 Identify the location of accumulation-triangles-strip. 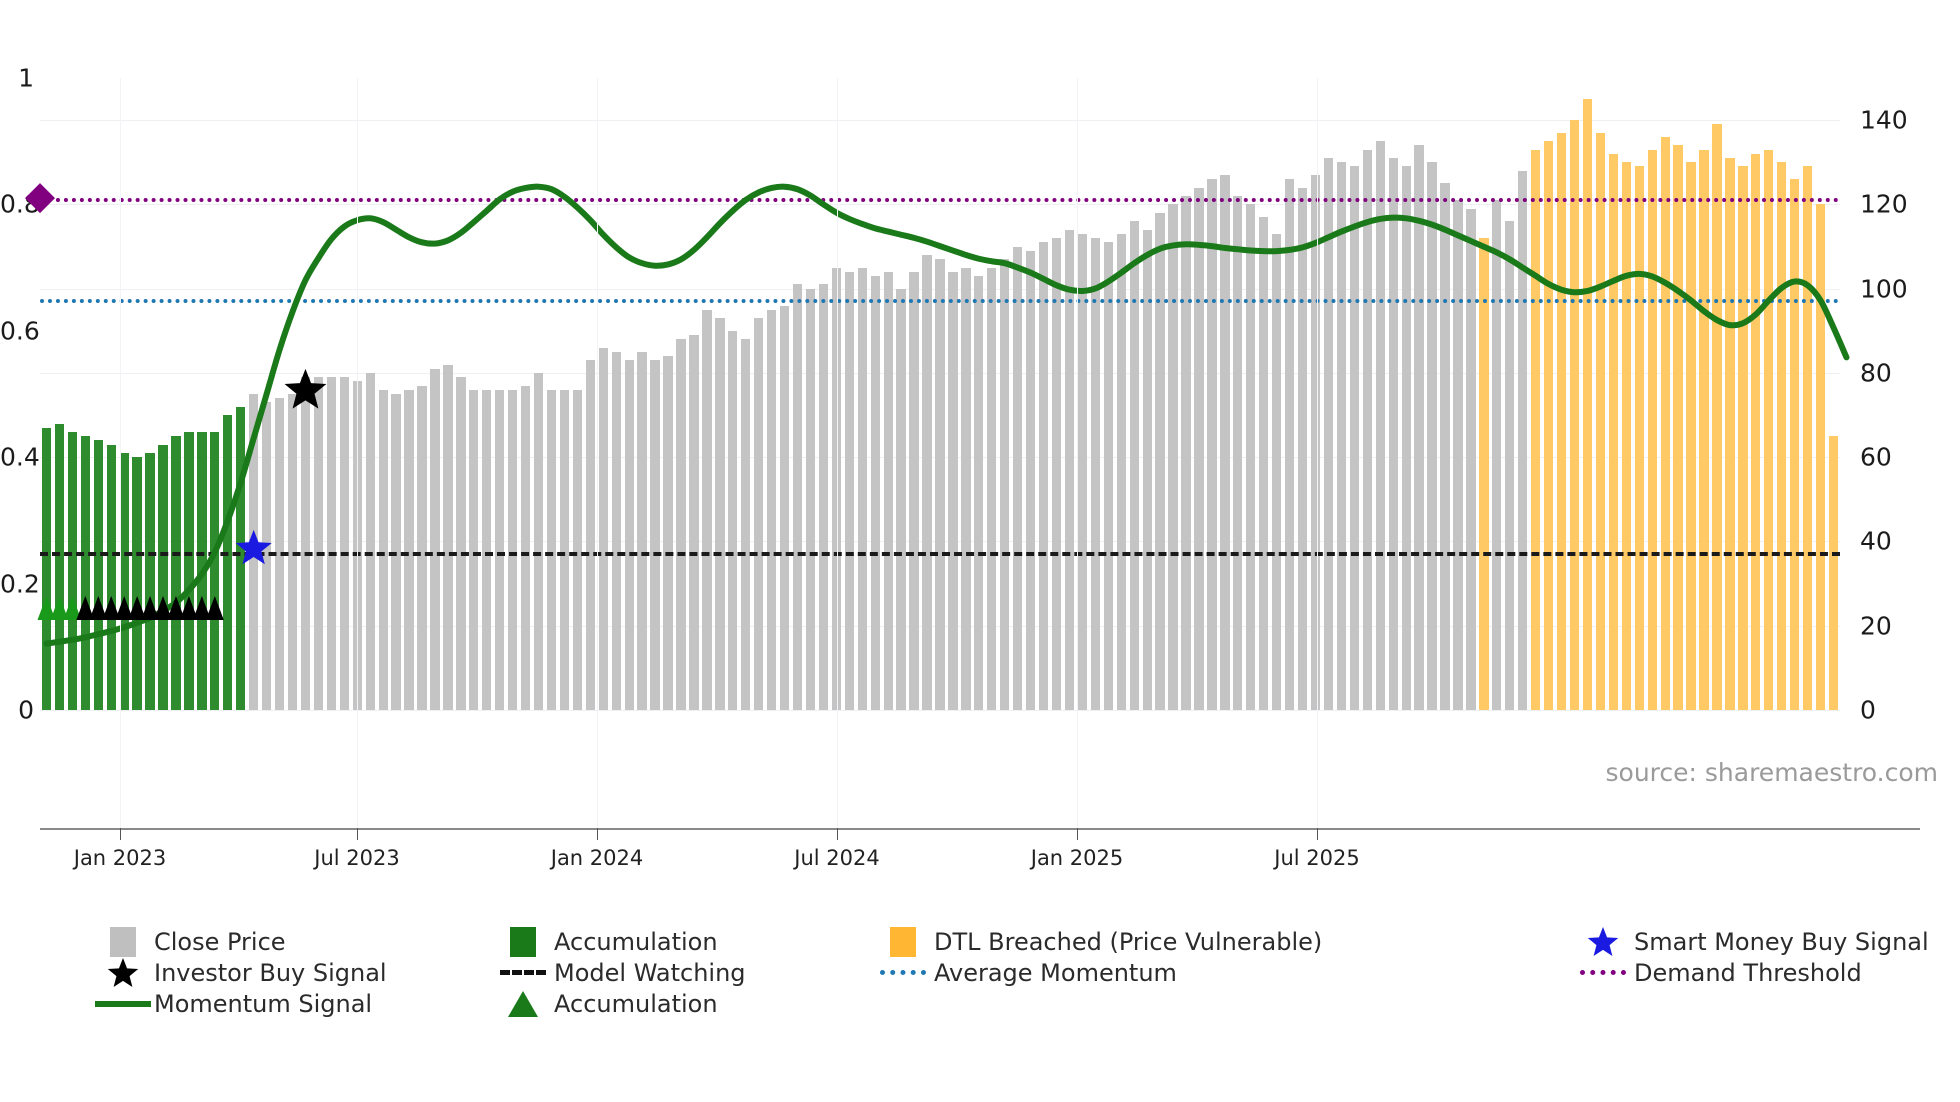
(130, 608).